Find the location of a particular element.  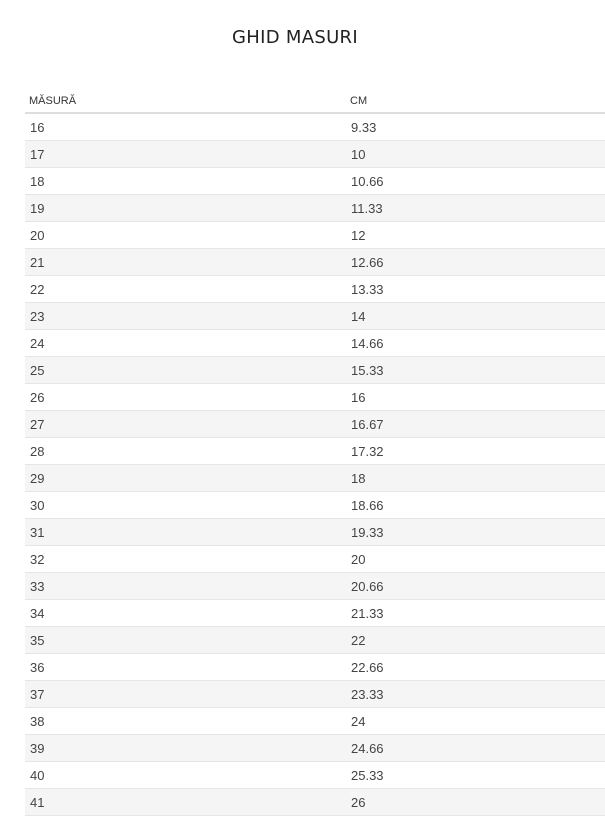

table-row: 36 22.66 is located at coordinates (315, 667).